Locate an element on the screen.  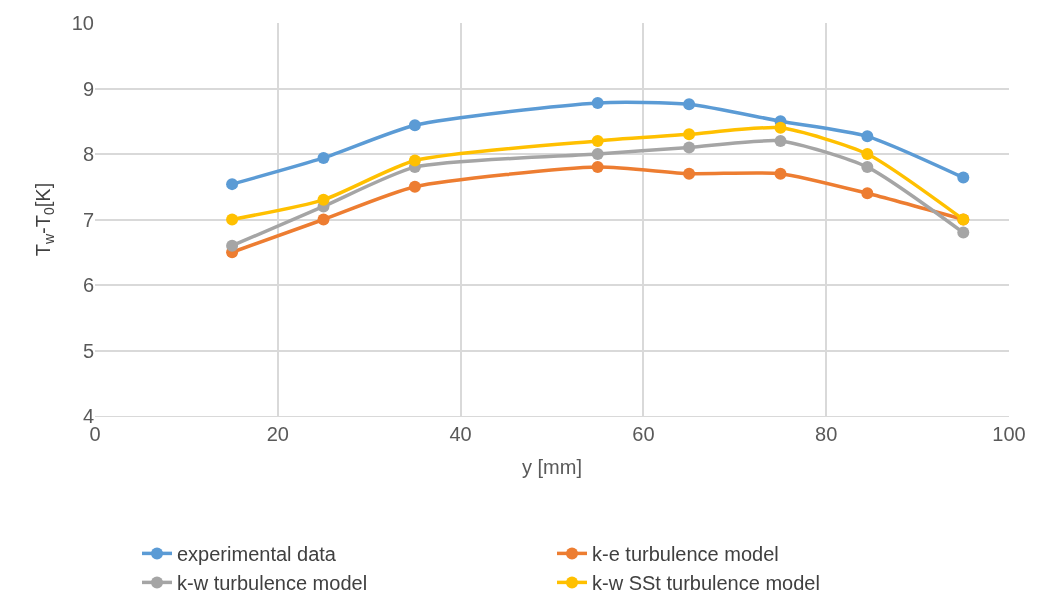
y-tick-label: 8 is located at coordinates (88, 154).